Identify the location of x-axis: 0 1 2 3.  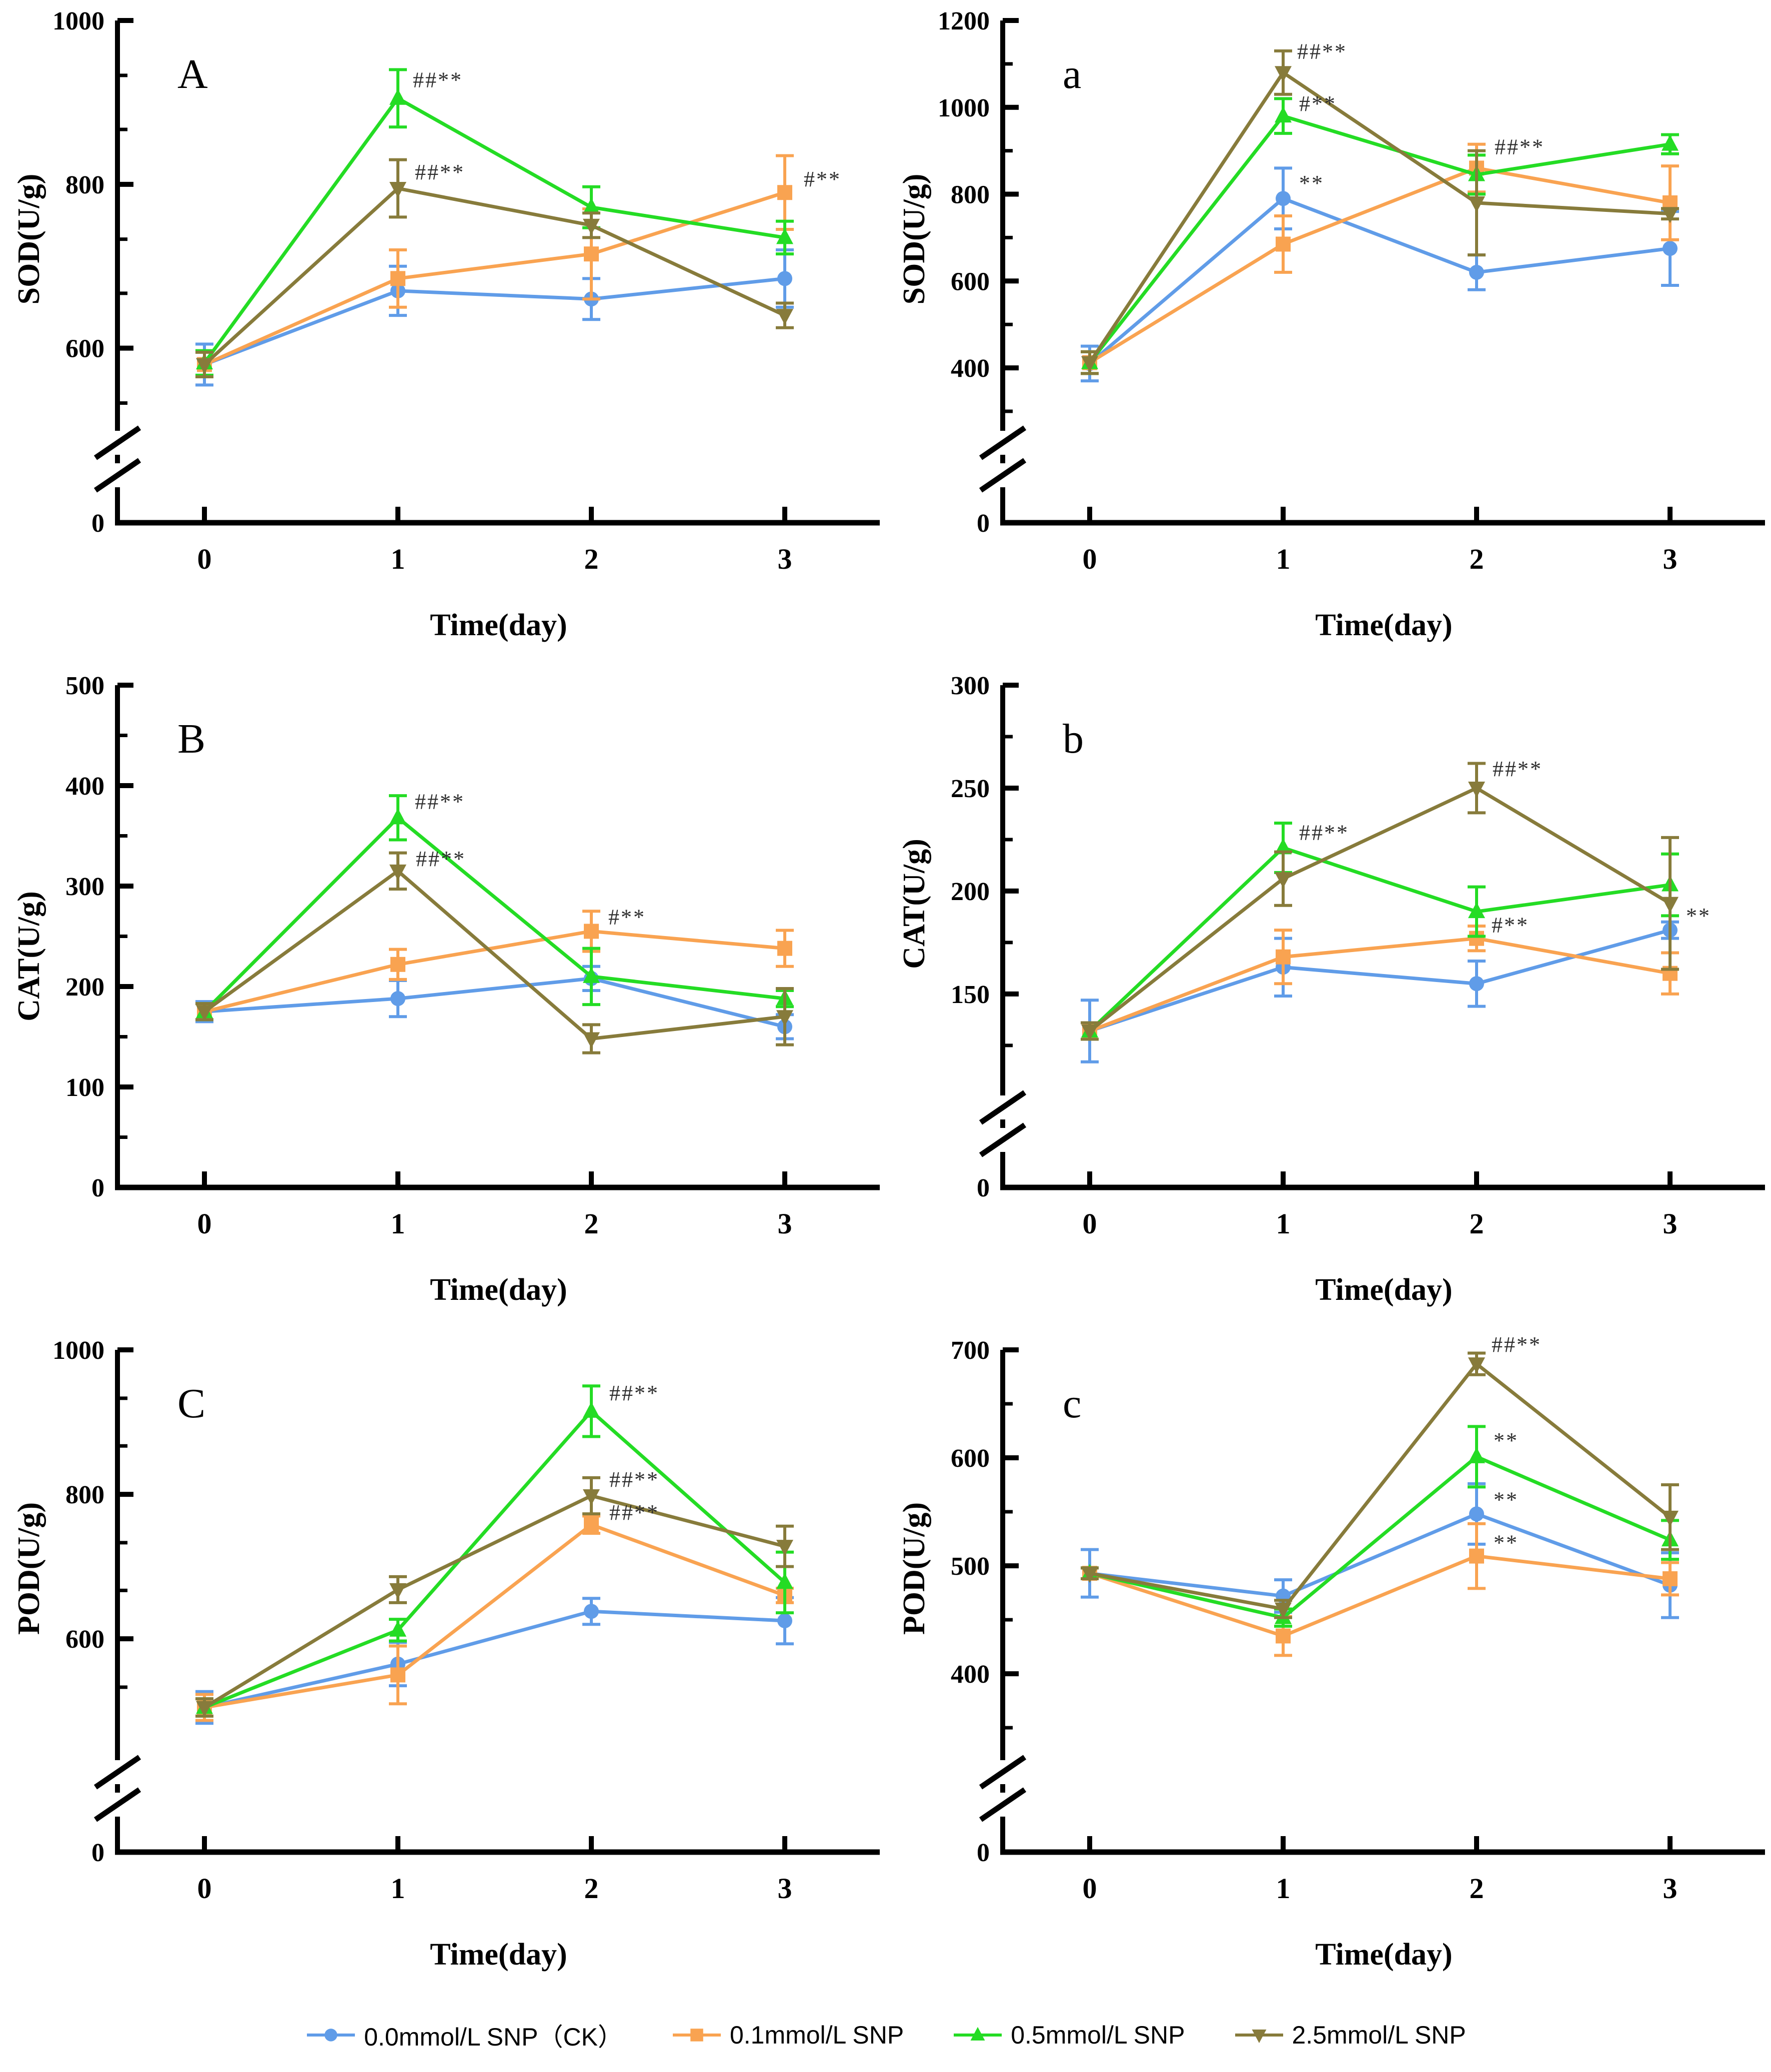
(1382, 1870).